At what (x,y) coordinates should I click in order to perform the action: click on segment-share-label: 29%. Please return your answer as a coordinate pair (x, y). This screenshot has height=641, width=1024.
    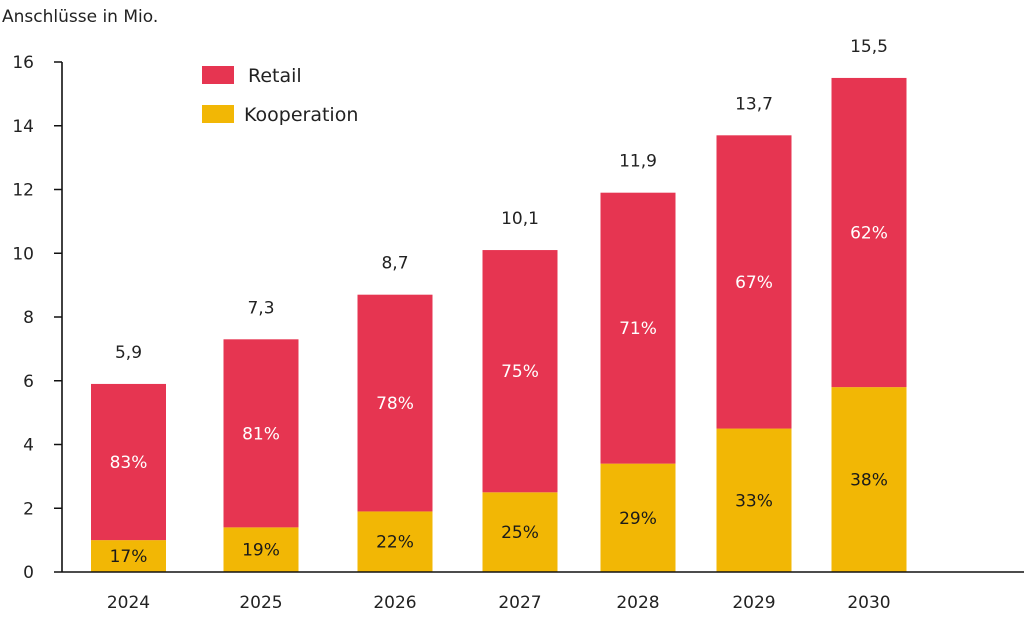
    Looking at the image, I should click on (638, 519).